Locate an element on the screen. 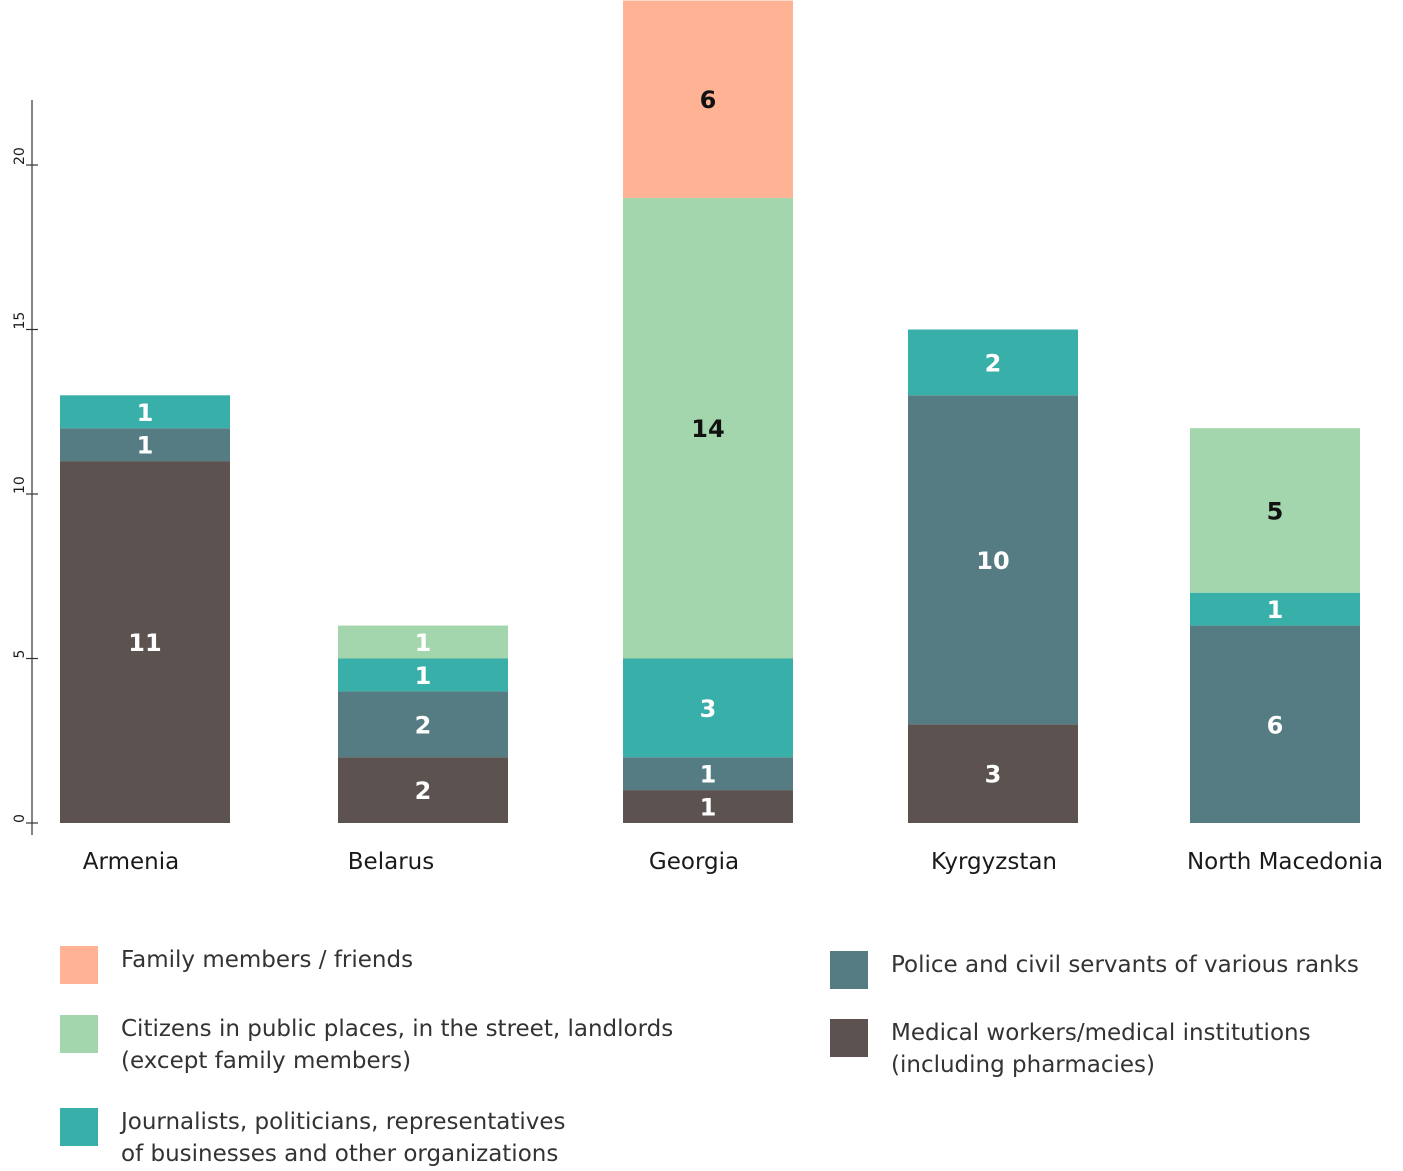 The image size is (1403, 1171). x-category-label: Kyrgyzstan is located at coordinates (994, 862).